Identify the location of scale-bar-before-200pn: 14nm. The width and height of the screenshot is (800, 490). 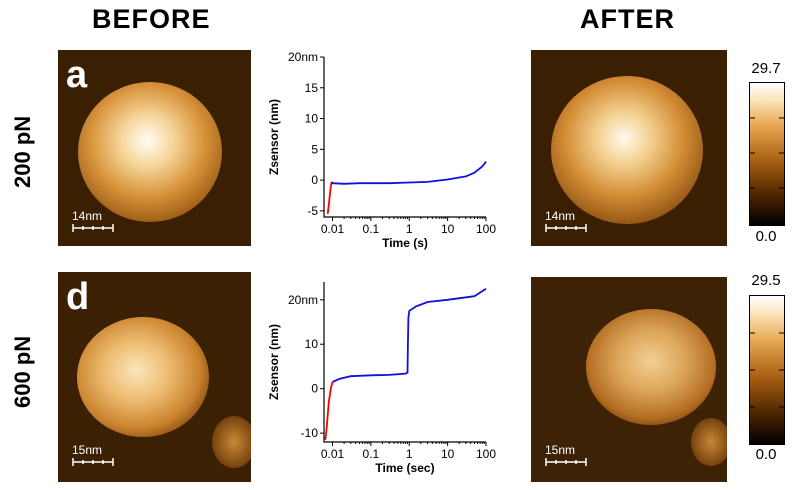
(93, 221).